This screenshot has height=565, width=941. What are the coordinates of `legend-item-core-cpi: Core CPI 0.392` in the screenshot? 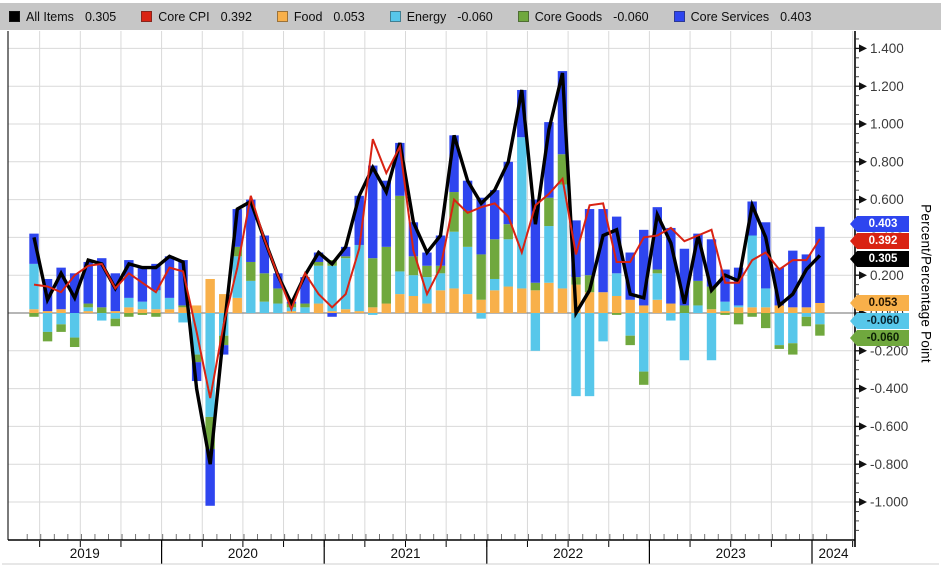 It's located at (196, 17).